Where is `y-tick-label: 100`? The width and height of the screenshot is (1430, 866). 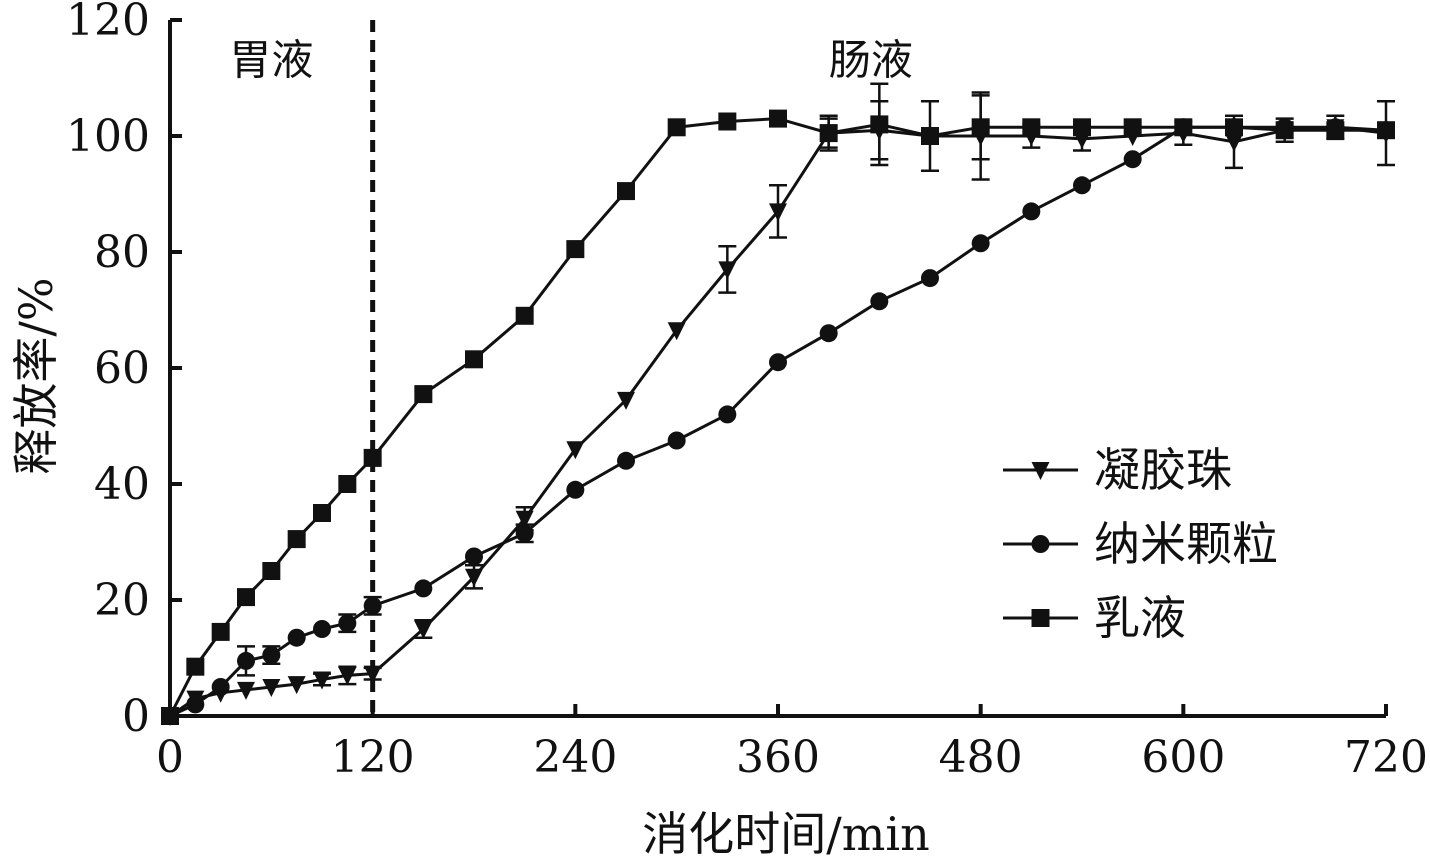 y-tick-label: 100 is located at coordinates (108, 136).